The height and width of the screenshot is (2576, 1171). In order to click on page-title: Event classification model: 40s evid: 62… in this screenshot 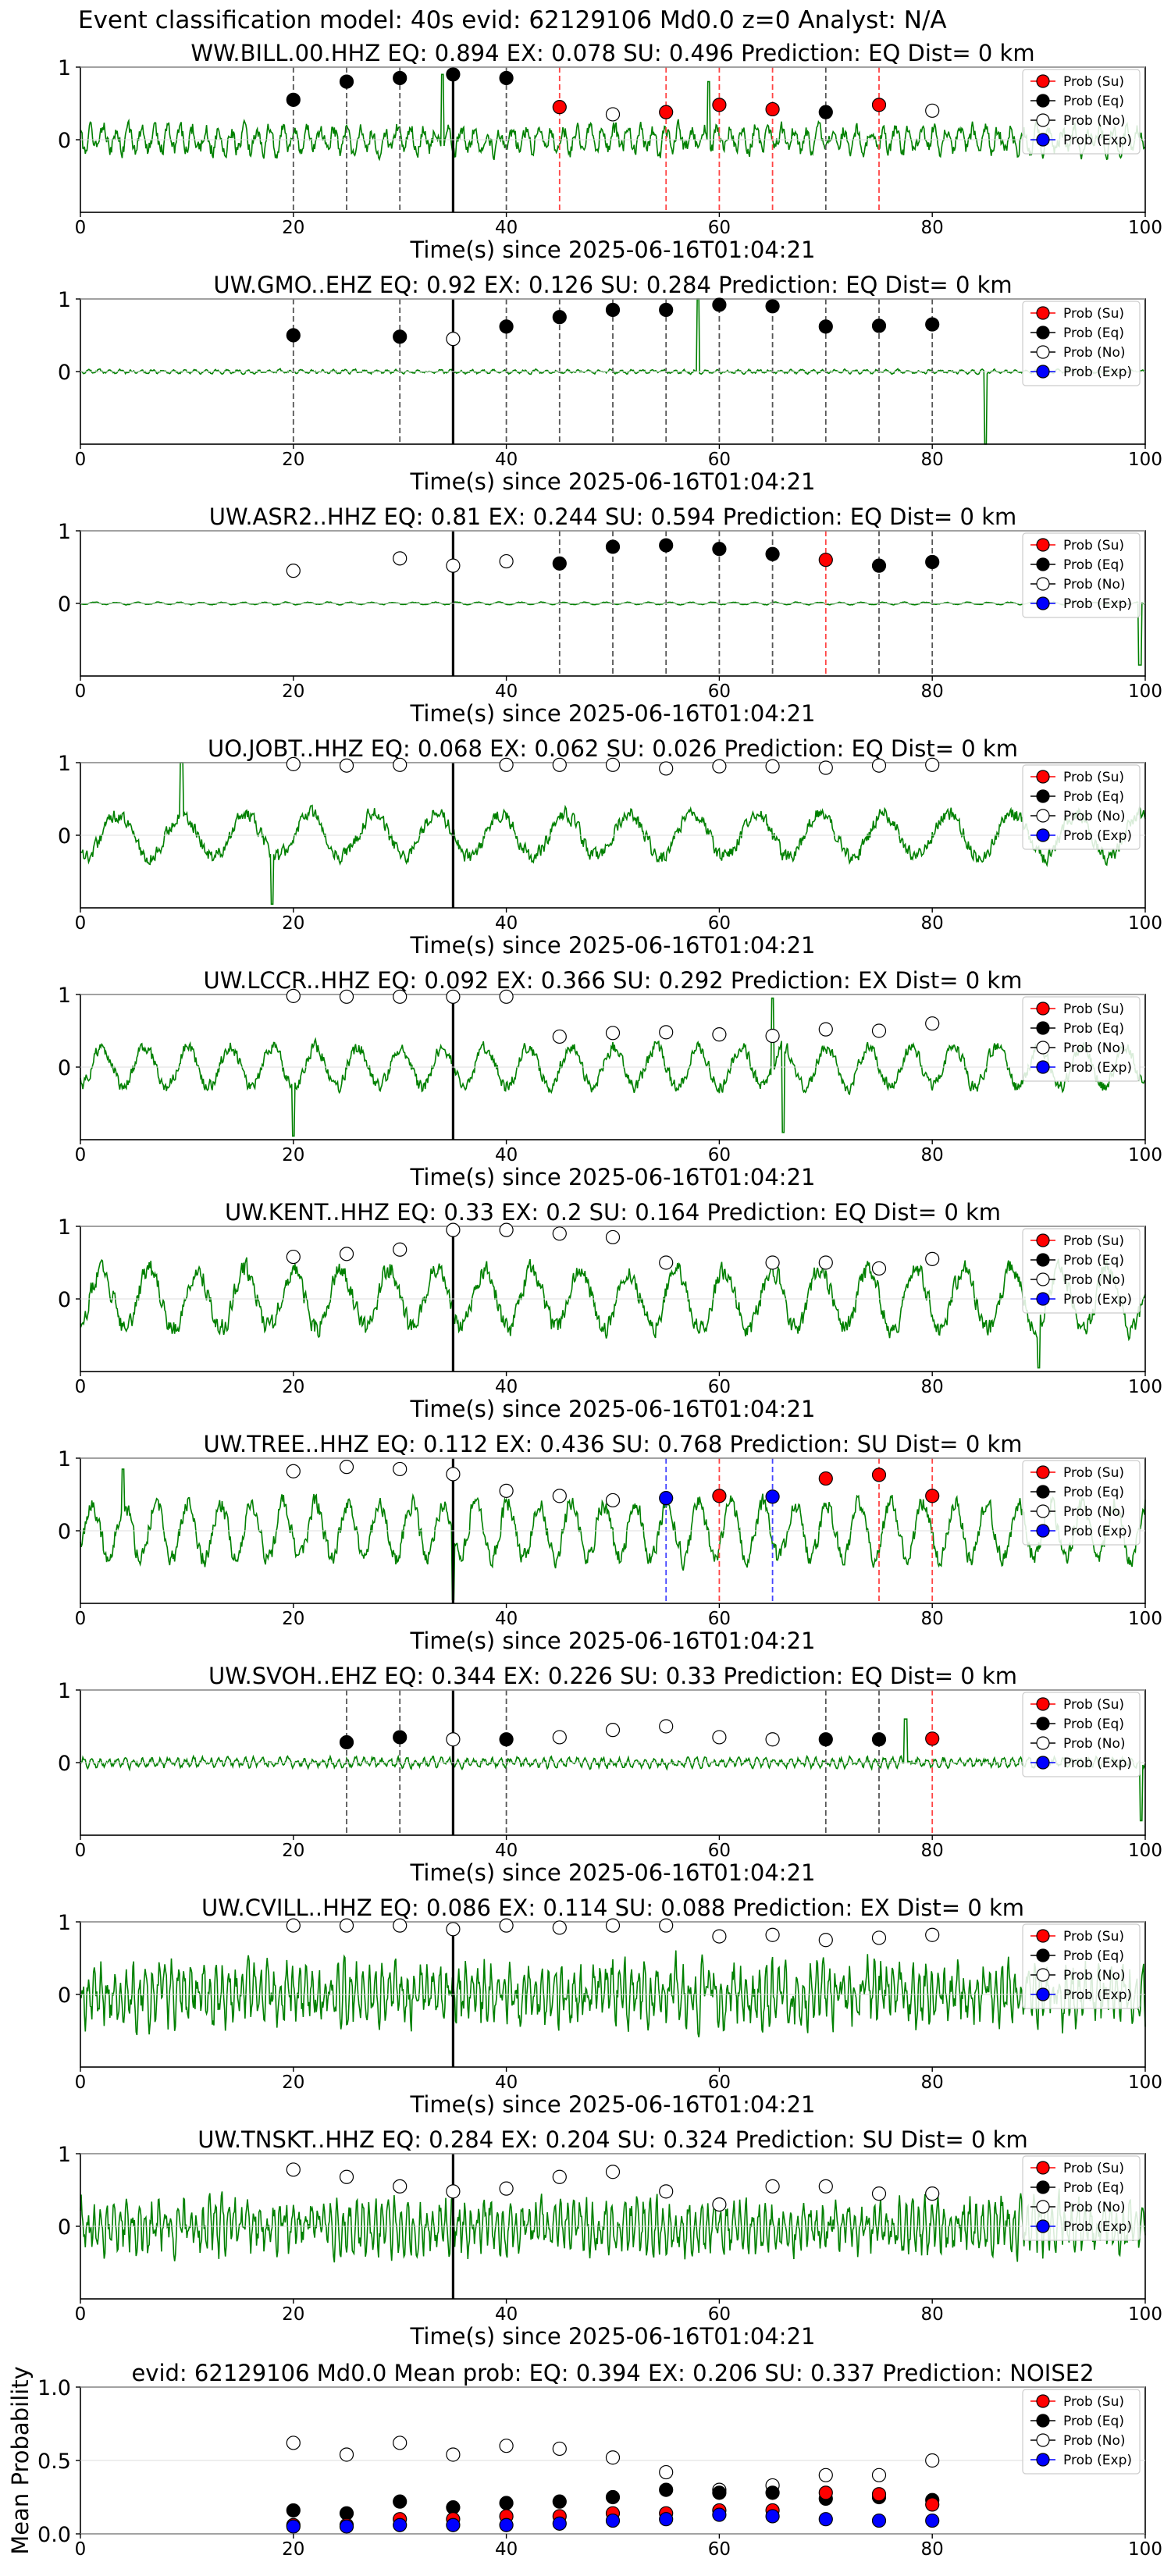, I will do `click(512, 20)`.